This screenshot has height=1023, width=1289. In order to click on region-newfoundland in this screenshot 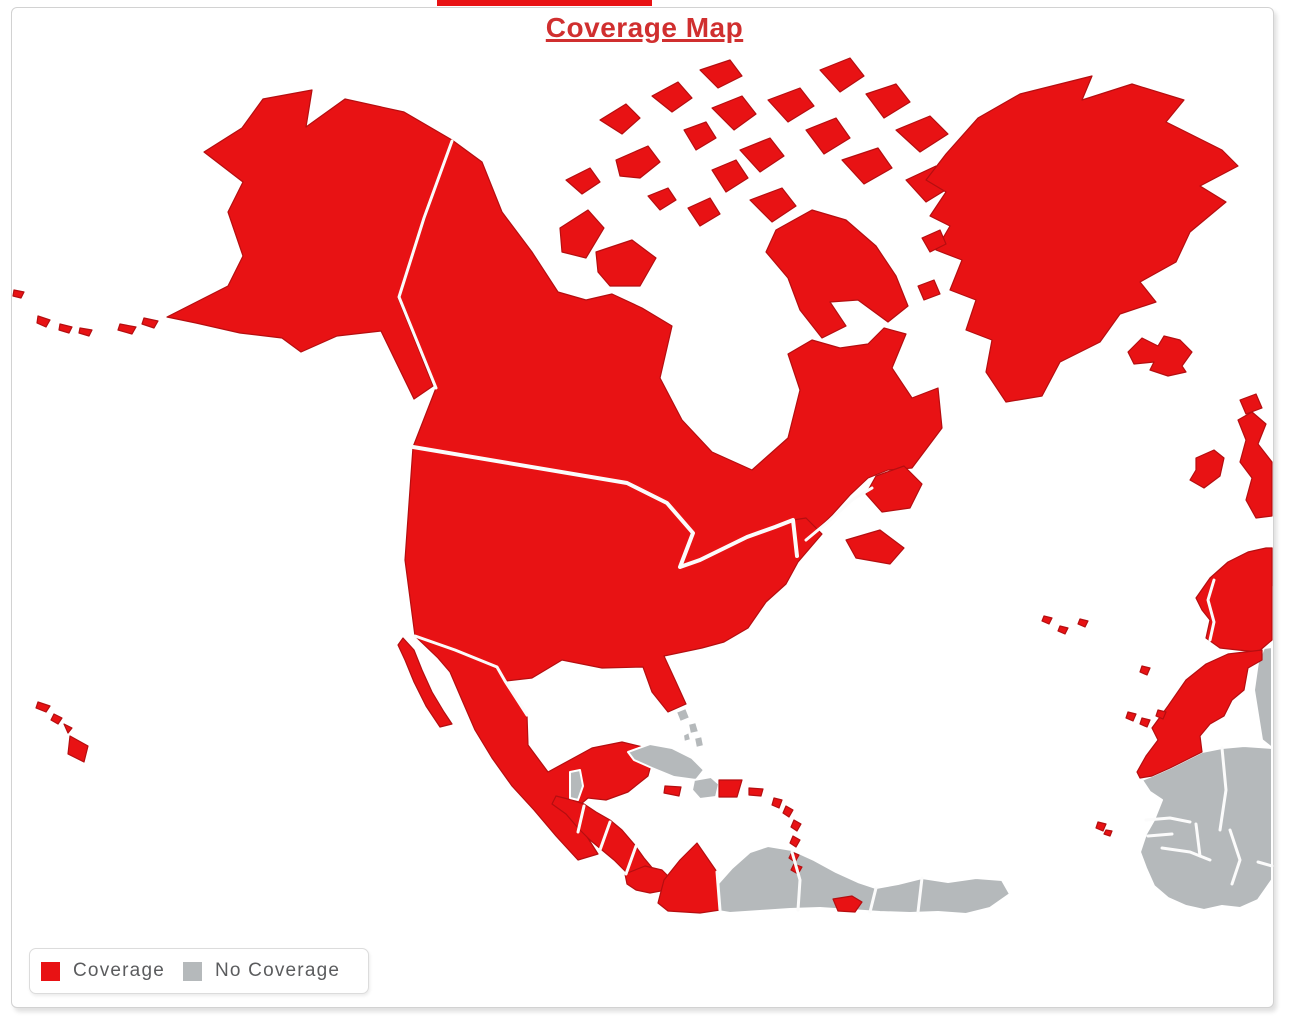, I will do `click(894, 489)`.